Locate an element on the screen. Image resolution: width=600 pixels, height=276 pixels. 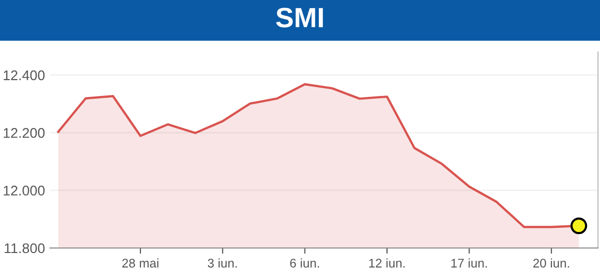
y-tick-label: 11.800 is located at coordinates (24, 248).